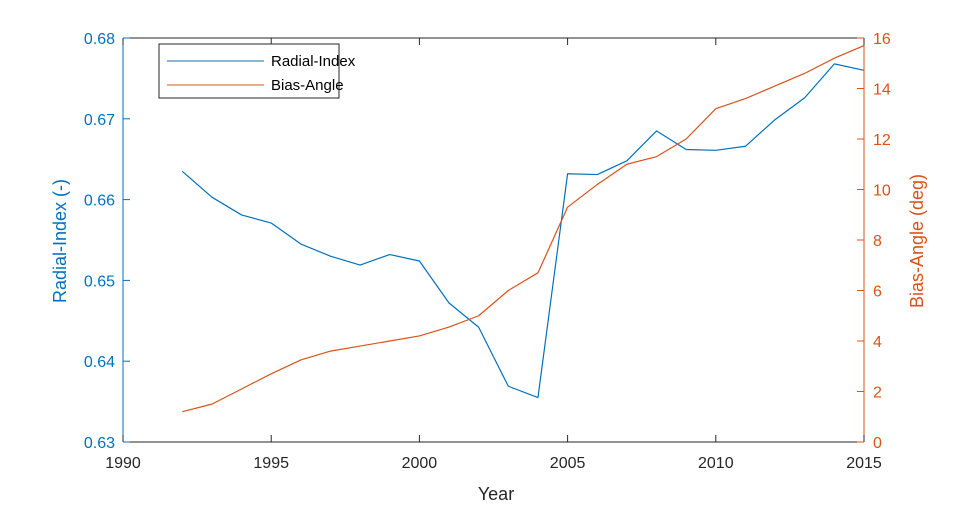  What do you see at coordinates (420, 463) in the screenshot?
I see `x-tick-label: 2000` at bounding box center [420, 463].